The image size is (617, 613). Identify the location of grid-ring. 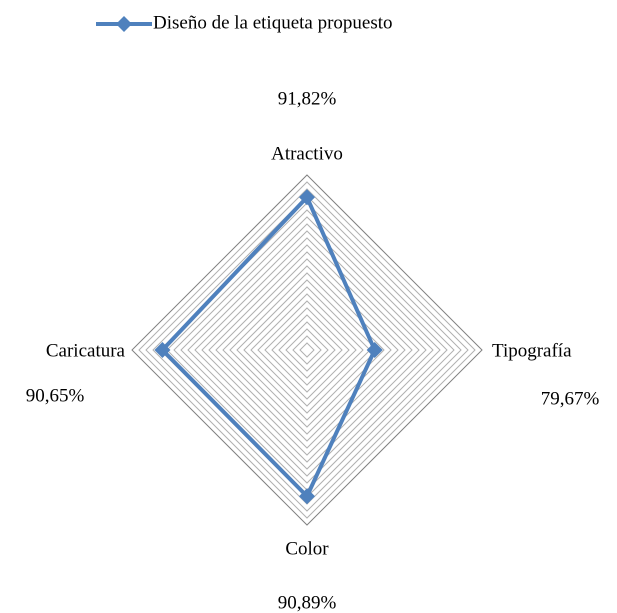
(307, 350).